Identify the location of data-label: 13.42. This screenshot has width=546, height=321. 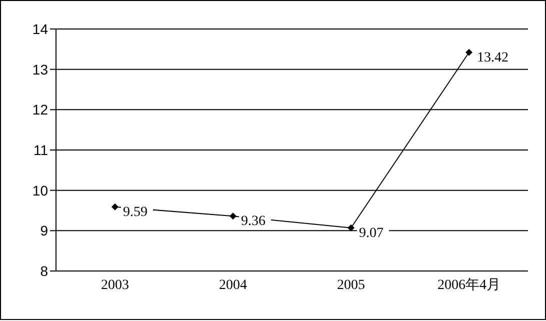
(492, 58).